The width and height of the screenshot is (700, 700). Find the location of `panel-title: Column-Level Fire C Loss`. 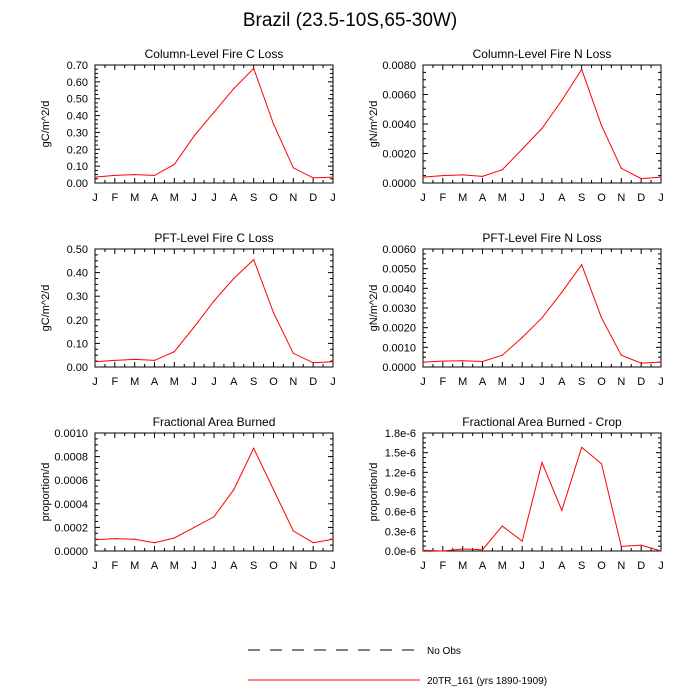

panel-title: Column-Level Fire C Loss is located at coordinates (214, 54).